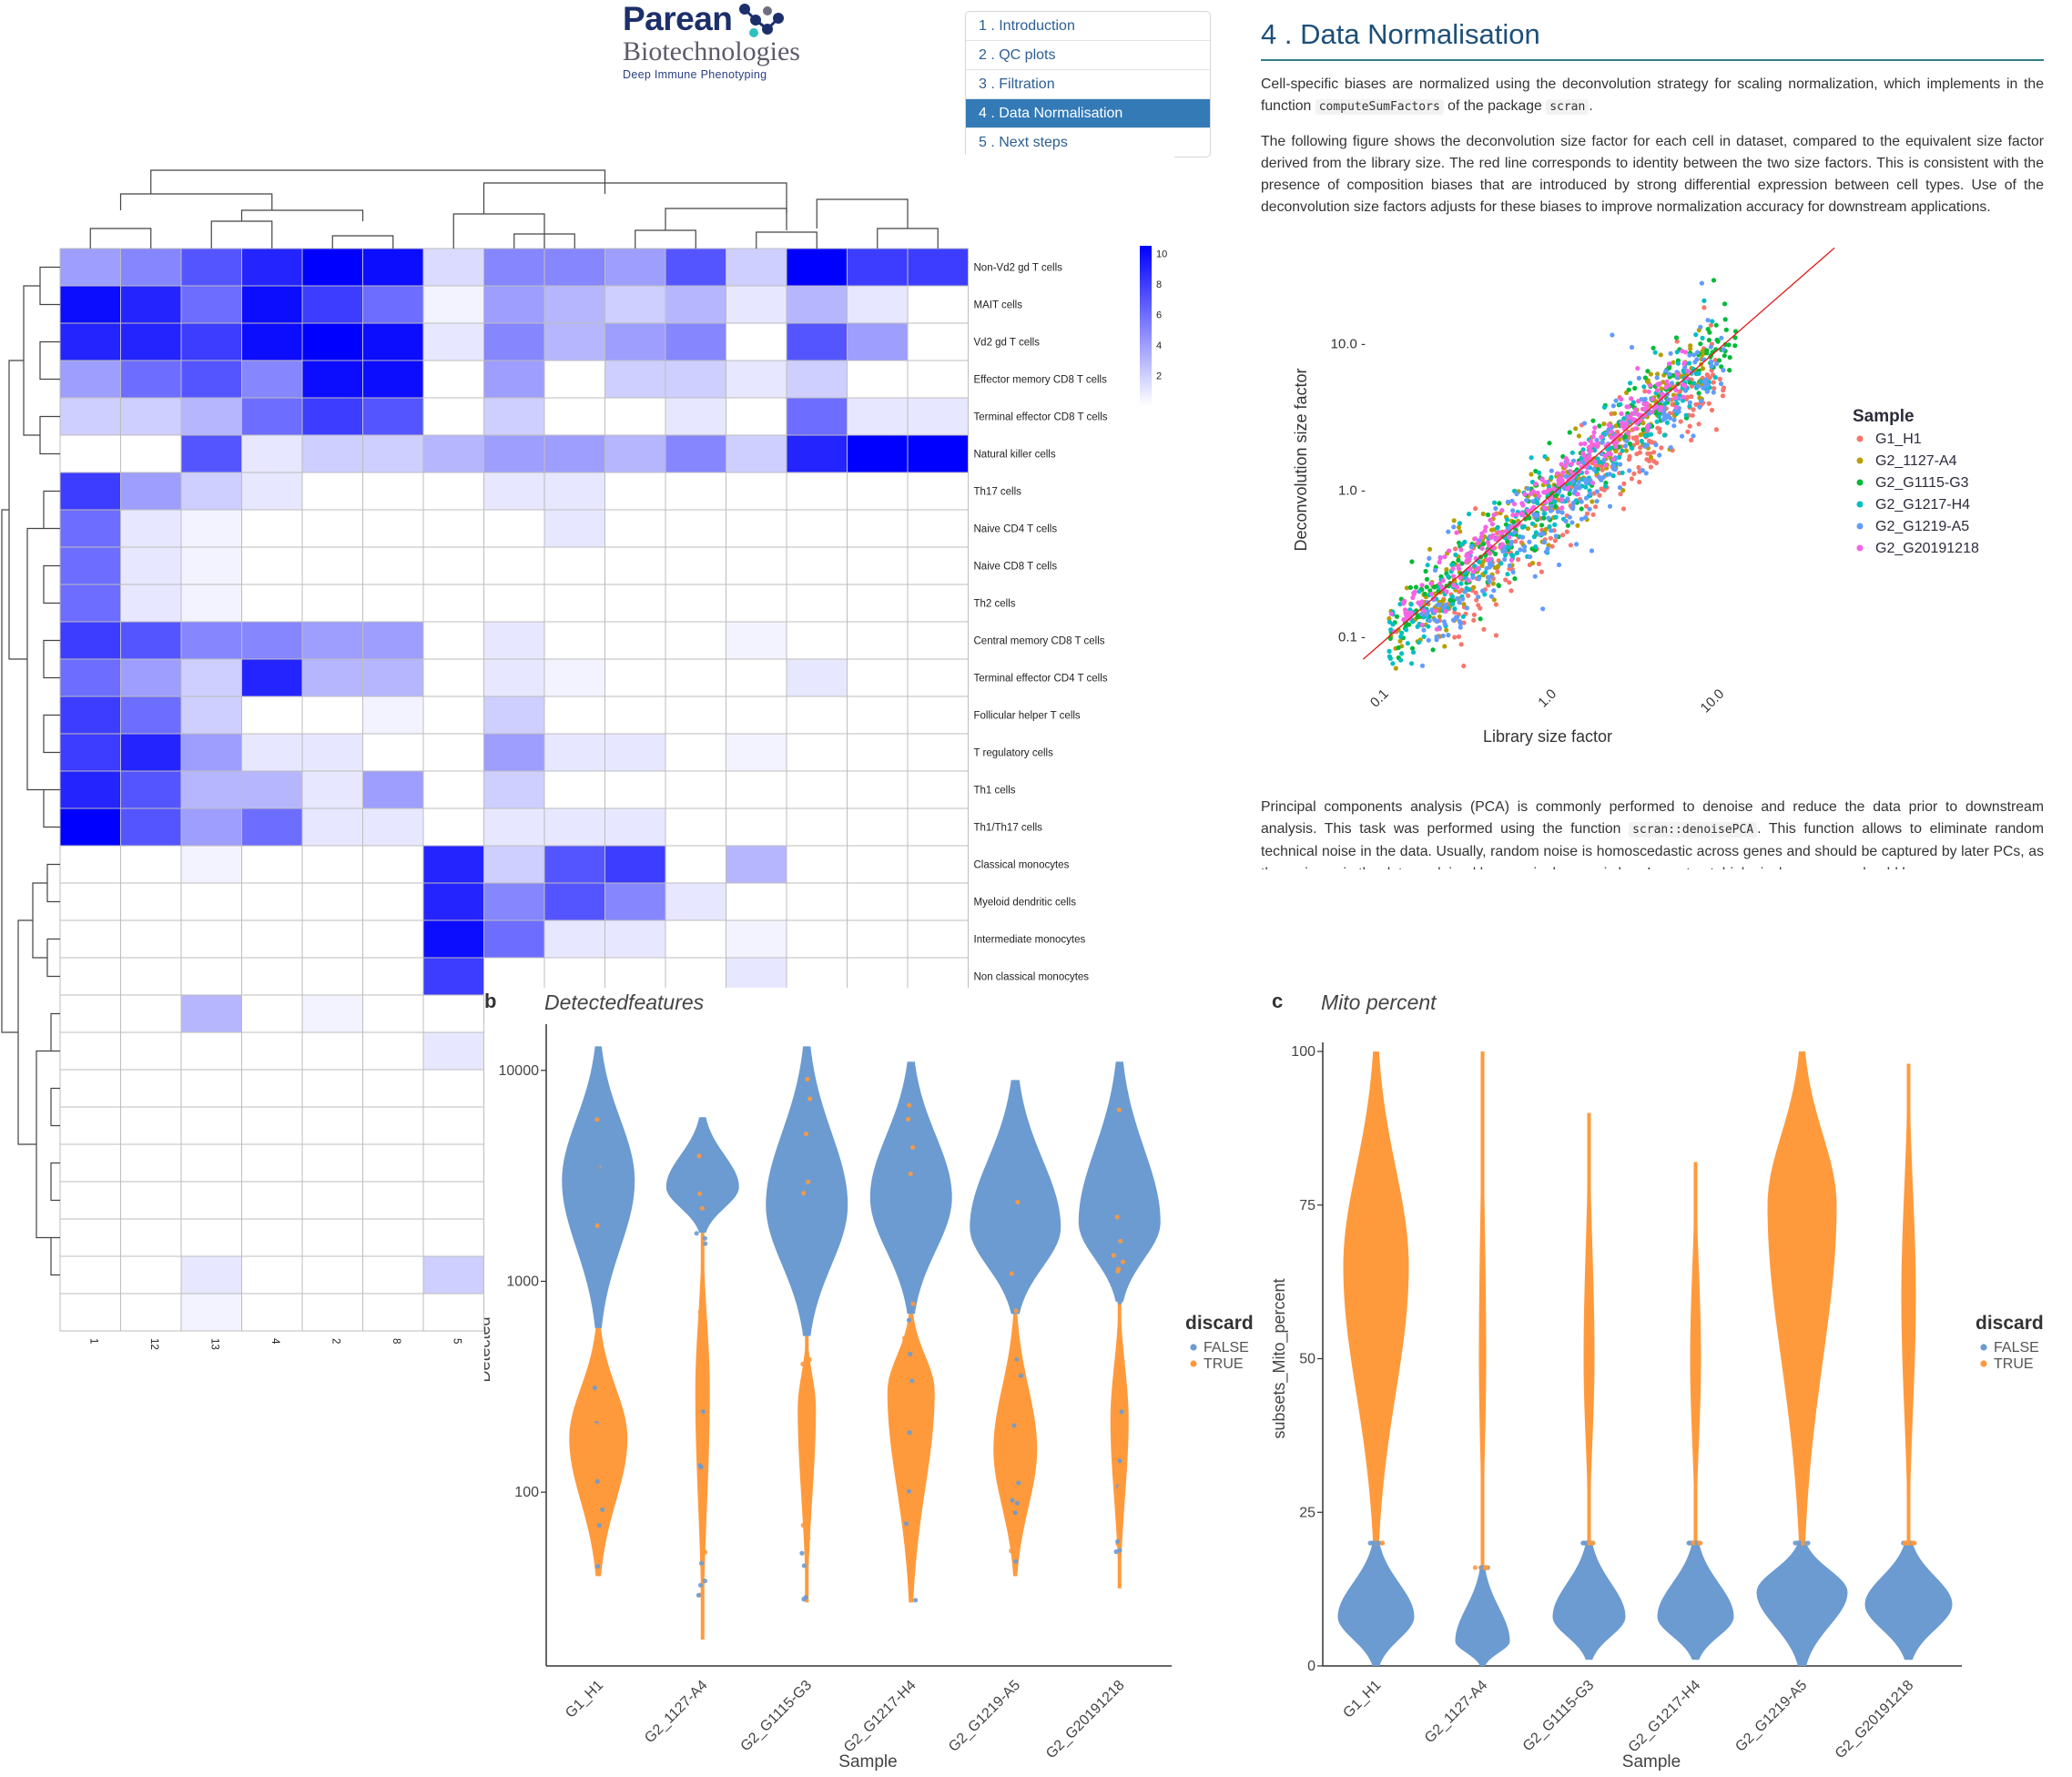 This screenshot has width=2072, height=1777. I want to click on toc-item-qc-plots: 2 . QC plots, so click(1088, 55).